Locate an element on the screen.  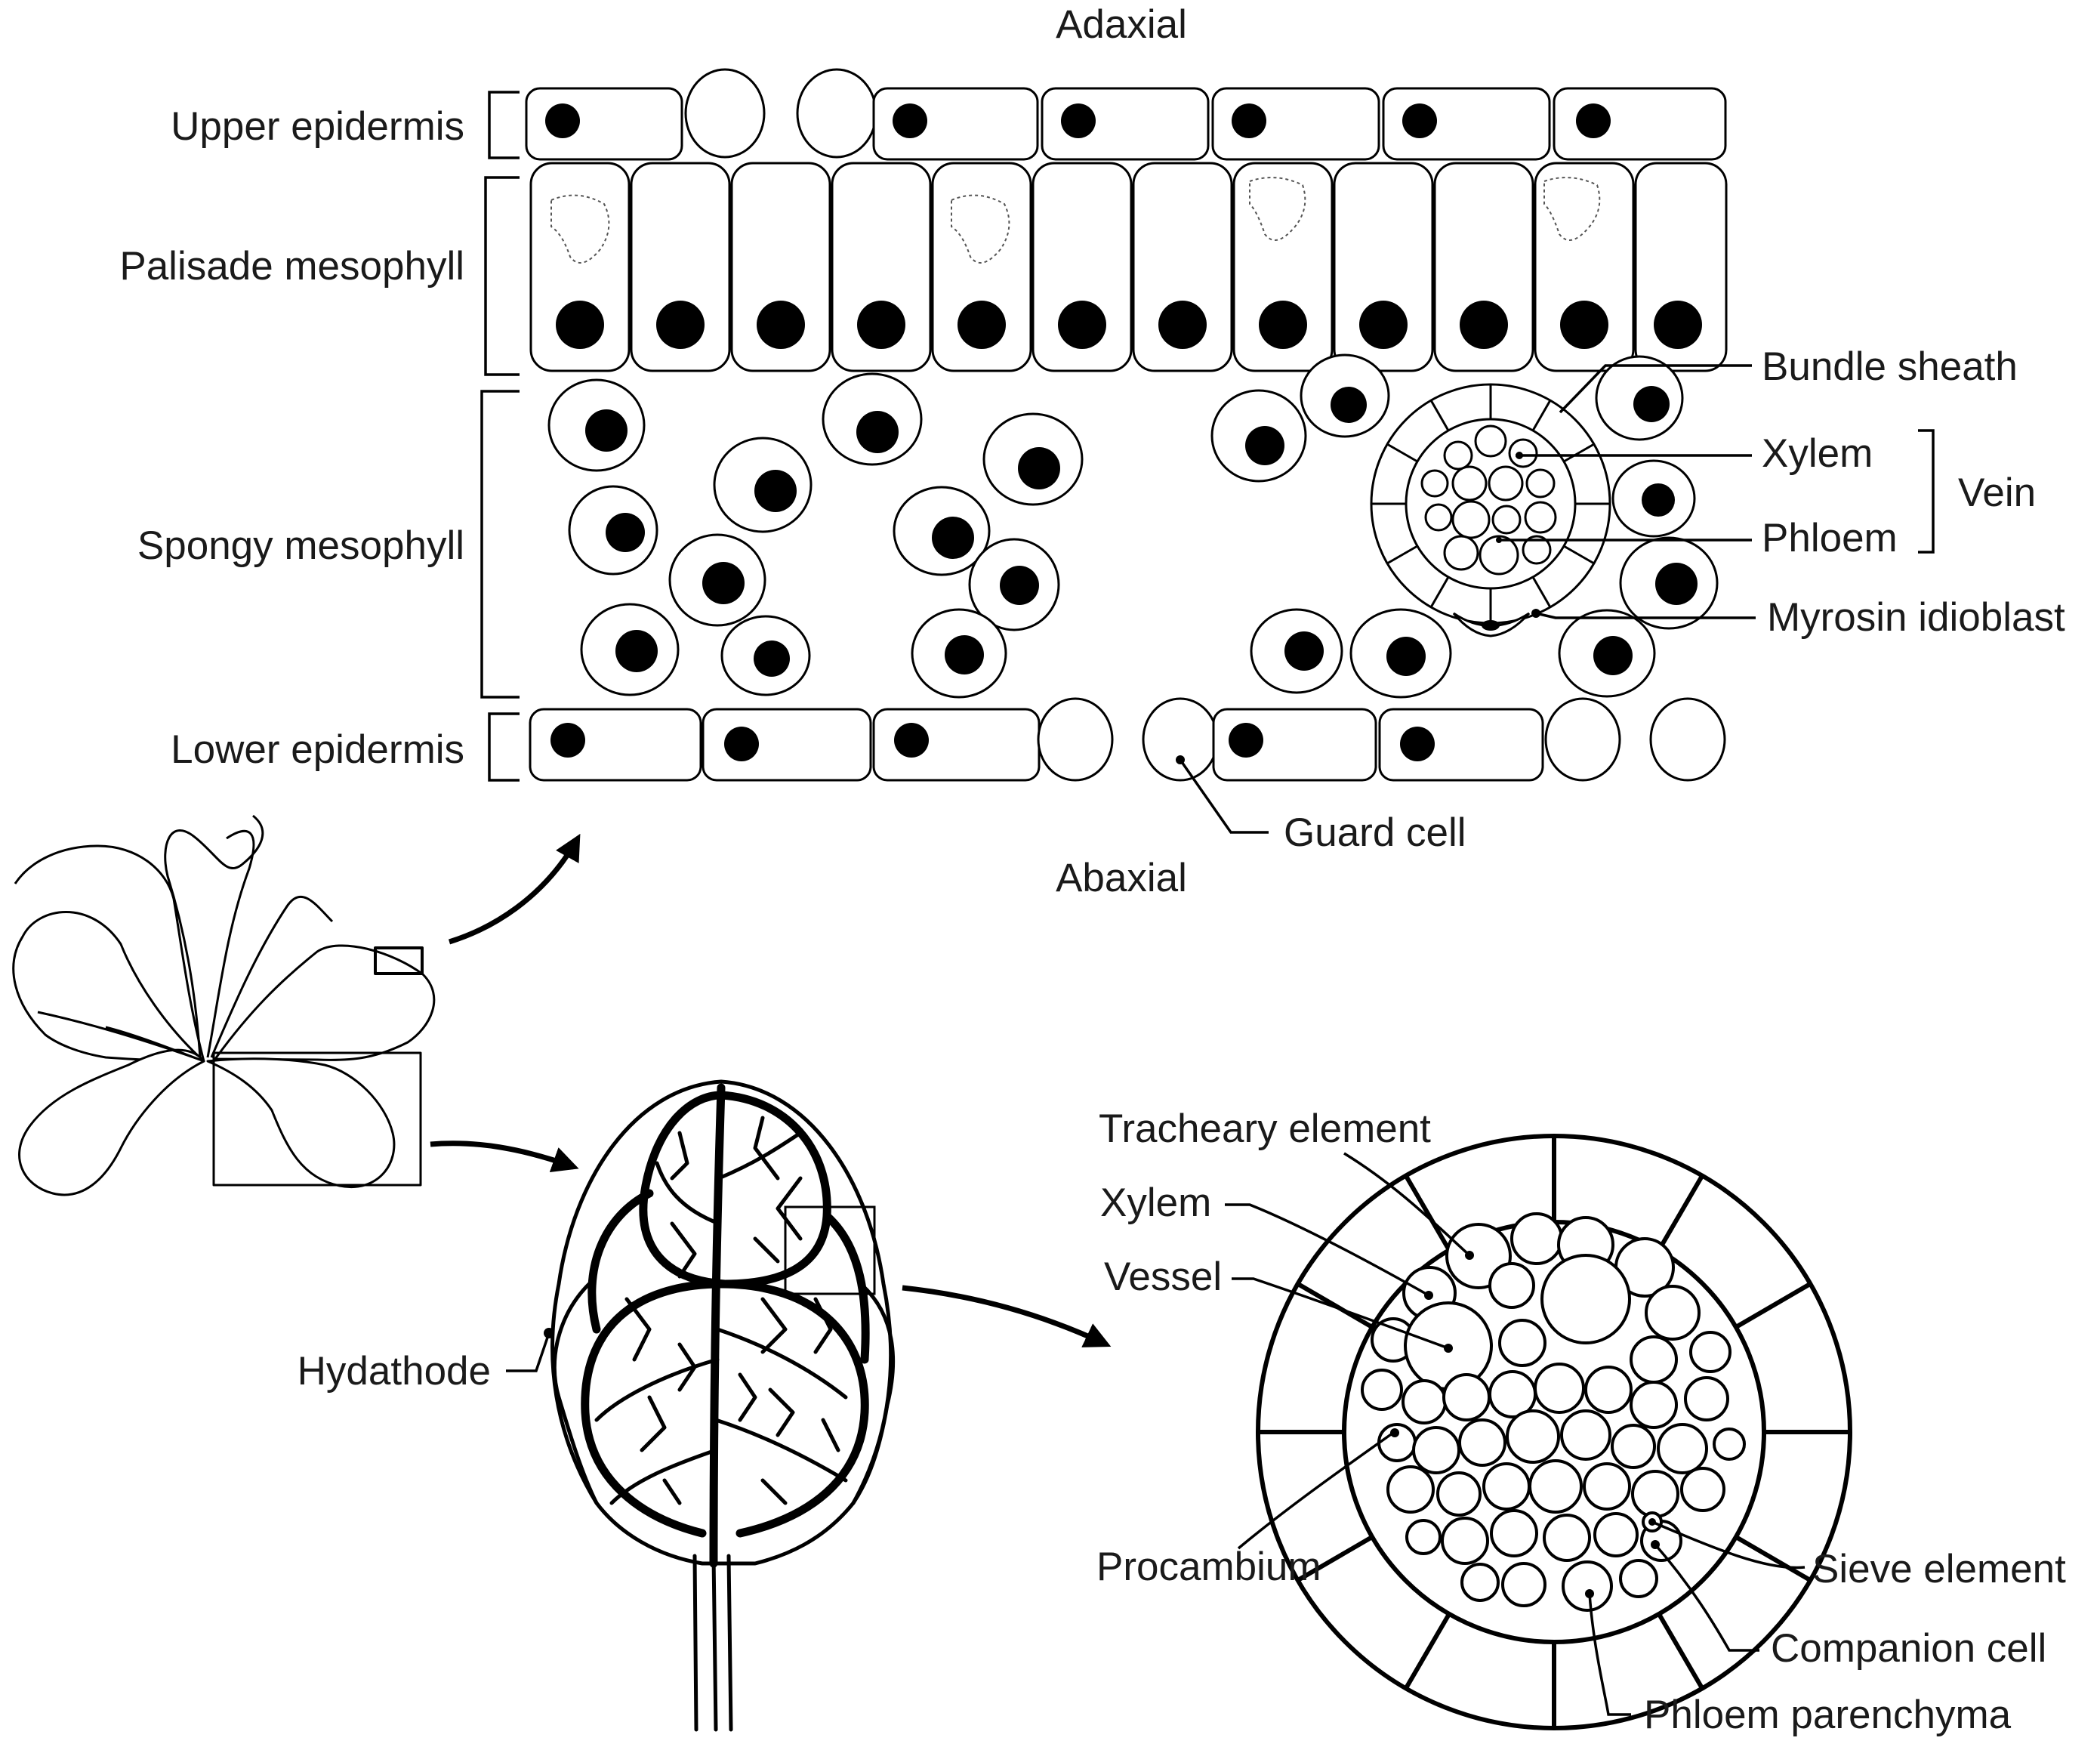
xylem-detail-label: Xylem is located at coordinates (1155, 1203).